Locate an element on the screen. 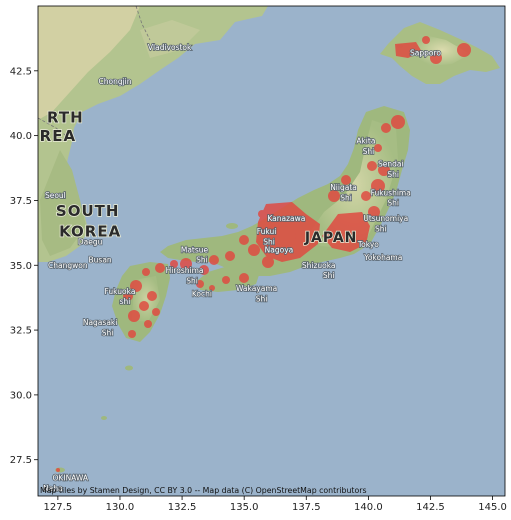 This screenshot has height=520, width=511. country-label: JAPAN is located at coordinates (331, 238).